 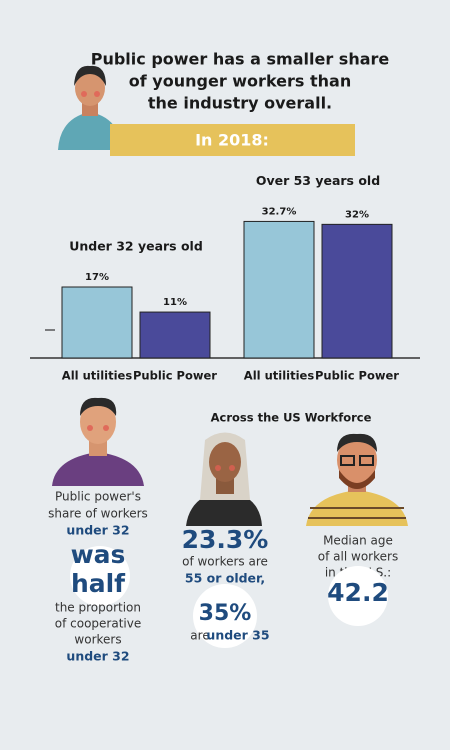 What do you see at coordinates (358, 541) in the screenshot?
I see `right-text: Median age` at bounding box center [358, 541].